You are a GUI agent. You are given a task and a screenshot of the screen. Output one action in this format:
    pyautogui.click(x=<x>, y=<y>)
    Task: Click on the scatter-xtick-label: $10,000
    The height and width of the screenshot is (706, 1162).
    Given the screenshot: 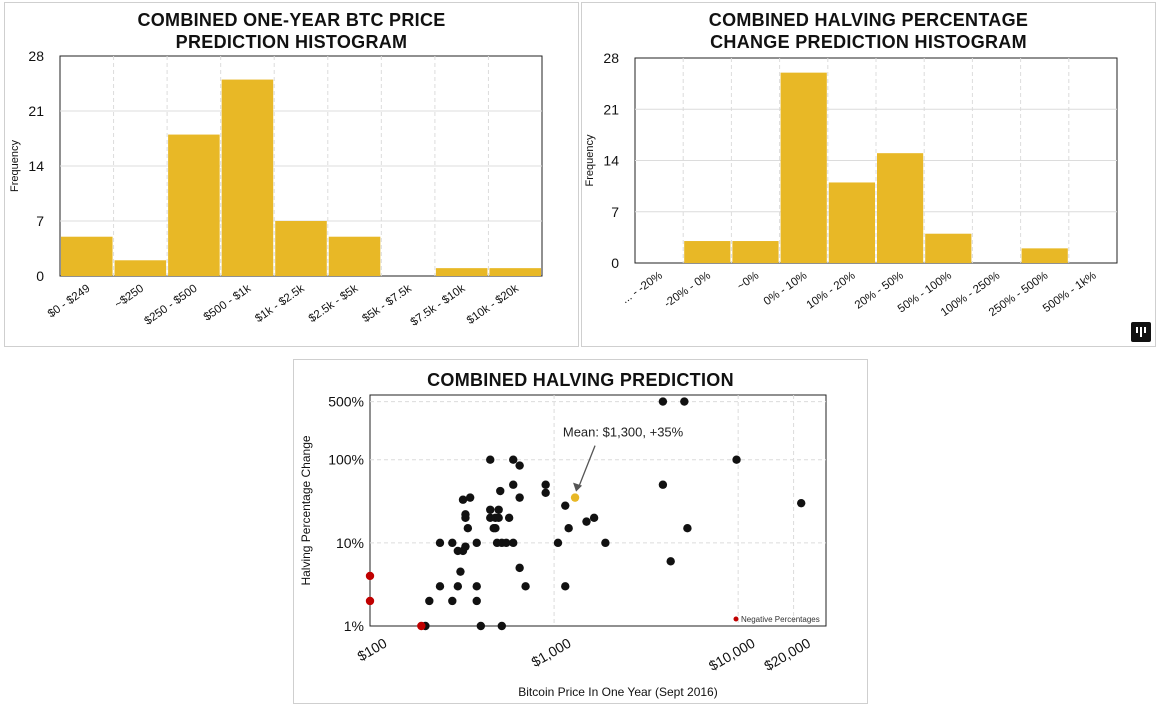 What is the action you would take?
    pyautogui.click(x=732, y=654)
    